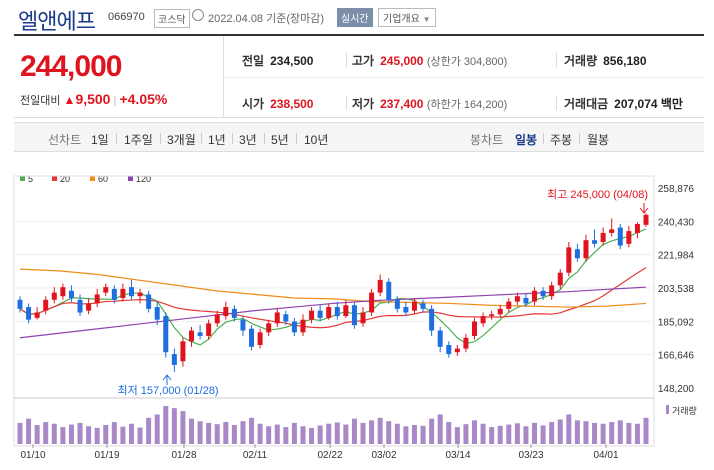 This screenshot has height=470, width=714. What do you see at coordinates (103, 179) in the screenshot?
I see `legend-label: 60` at bounding box center [103, 179].